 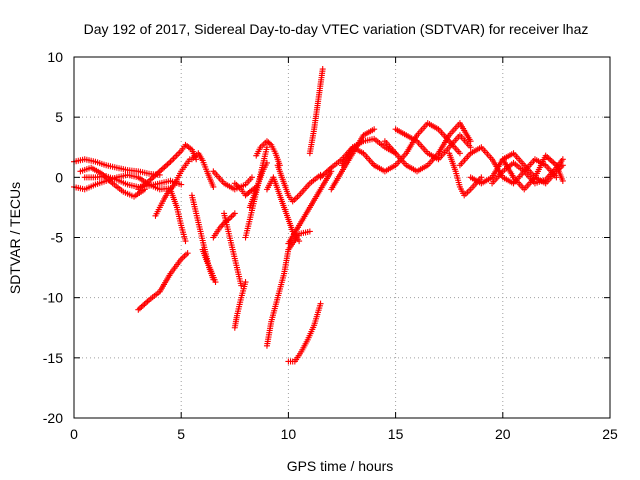 What do you see at coordinates (289, 434) in the screenshot?
I see `x-tick-label: 10` at bounding box center [289, 434].